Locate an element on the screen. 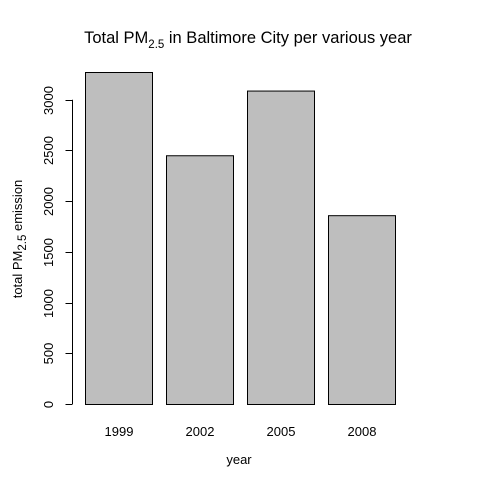 The image size is (480, 480). y-axis: 0 500 1000 1500 2000 2500 3000 is located at coordinates (57, 247).